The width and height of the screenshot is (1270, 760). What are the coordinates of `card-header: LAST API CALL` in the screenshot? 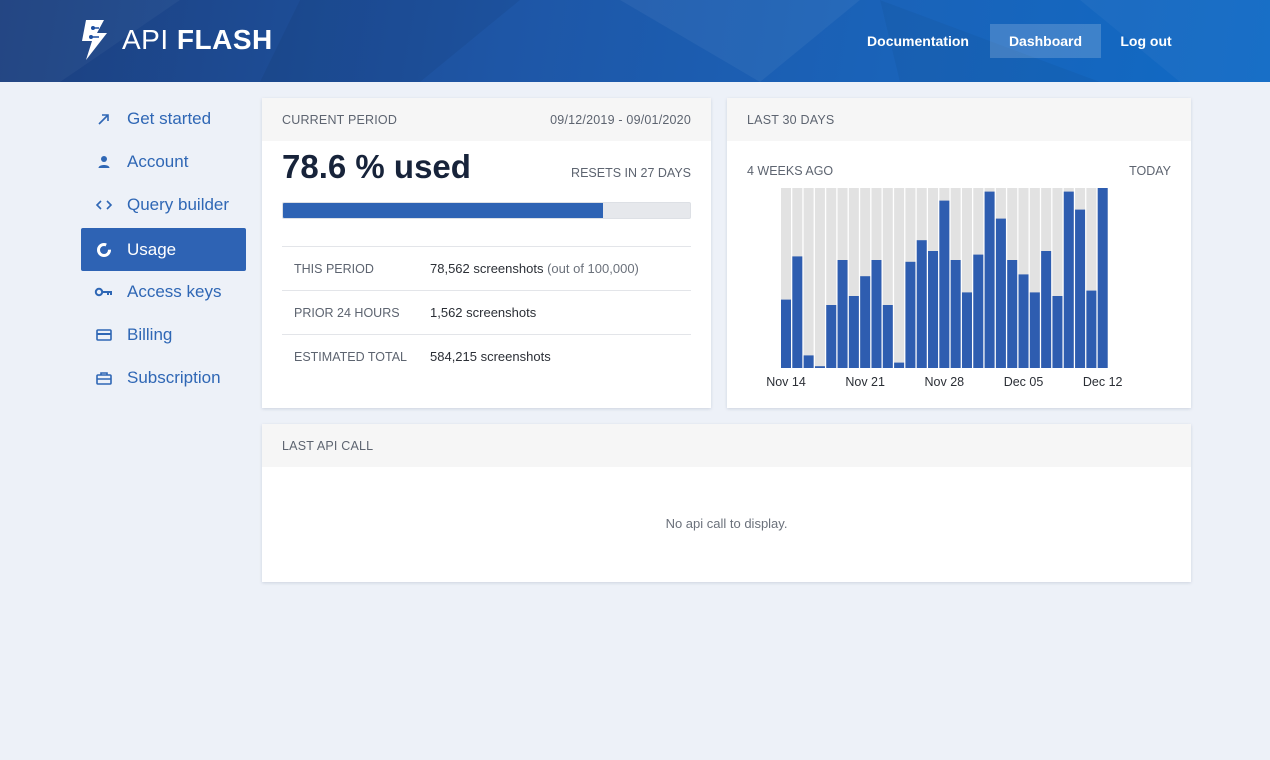 It's located at (726, 445).